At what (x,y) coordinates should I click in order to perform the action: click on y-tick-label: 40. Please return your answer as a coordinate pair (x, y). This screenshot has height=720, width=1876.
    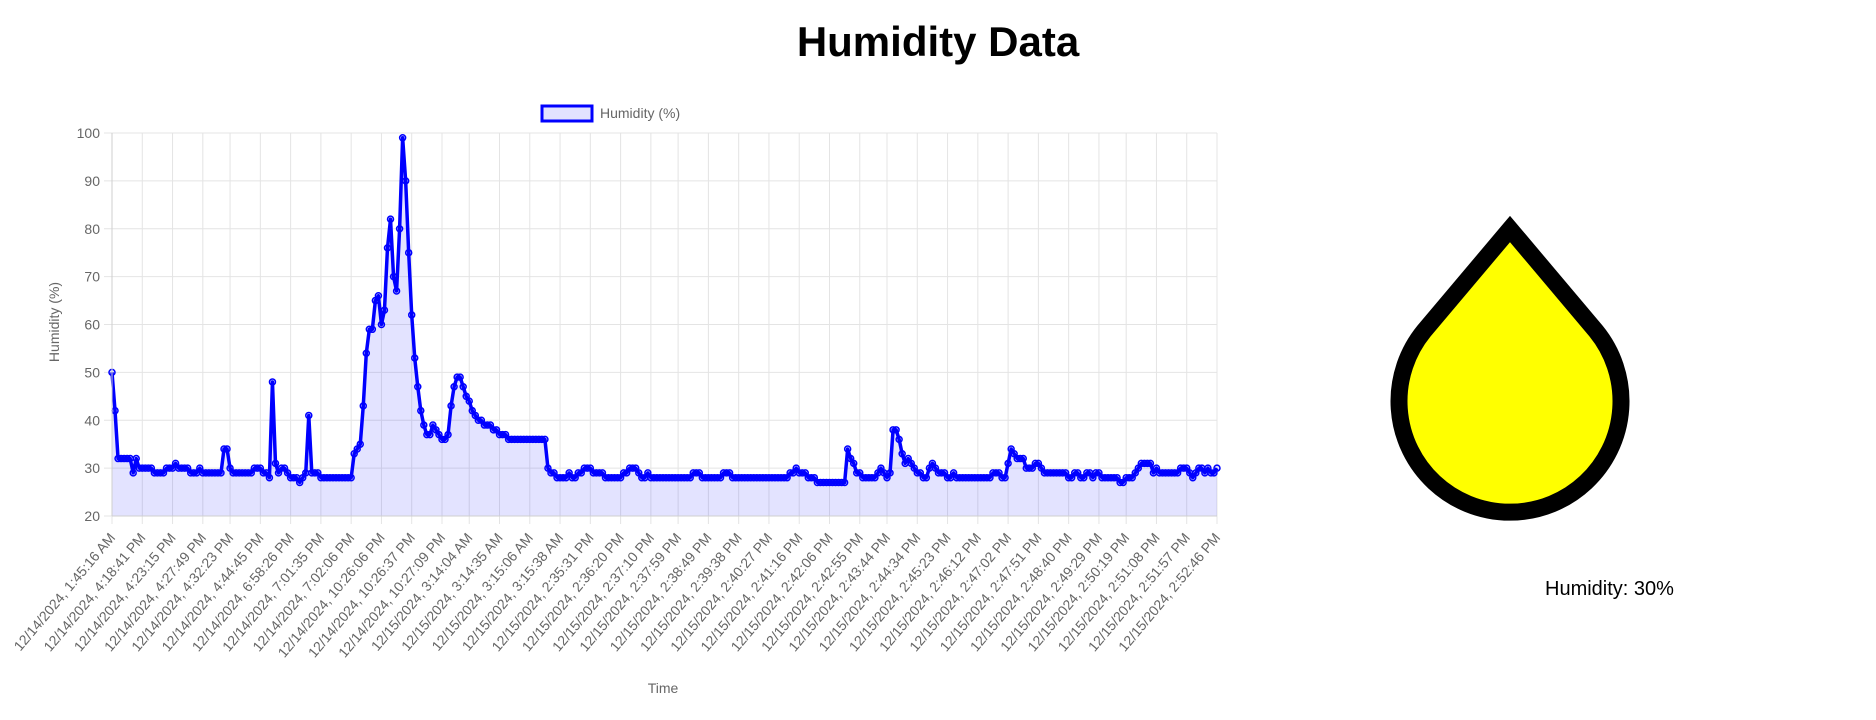
    Looking at the image, I should click on (92, 420).